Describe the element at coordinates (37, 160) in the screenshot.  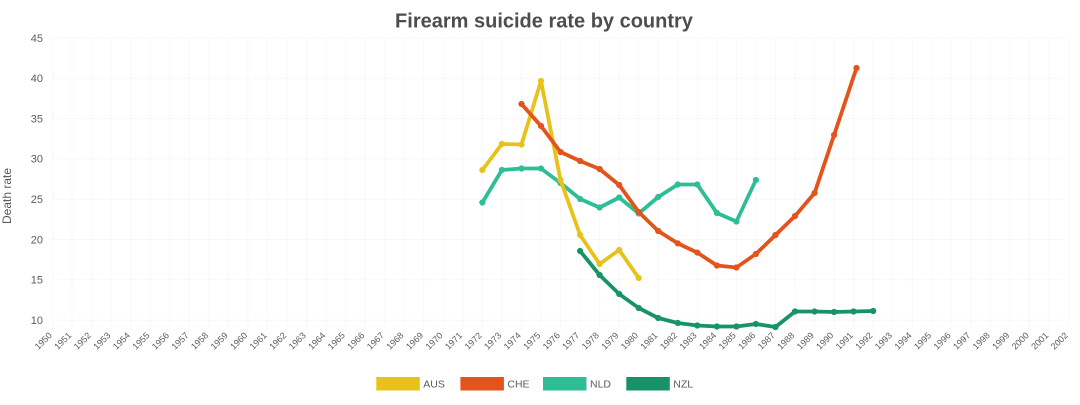
I see `svg-text: 30` at that location.